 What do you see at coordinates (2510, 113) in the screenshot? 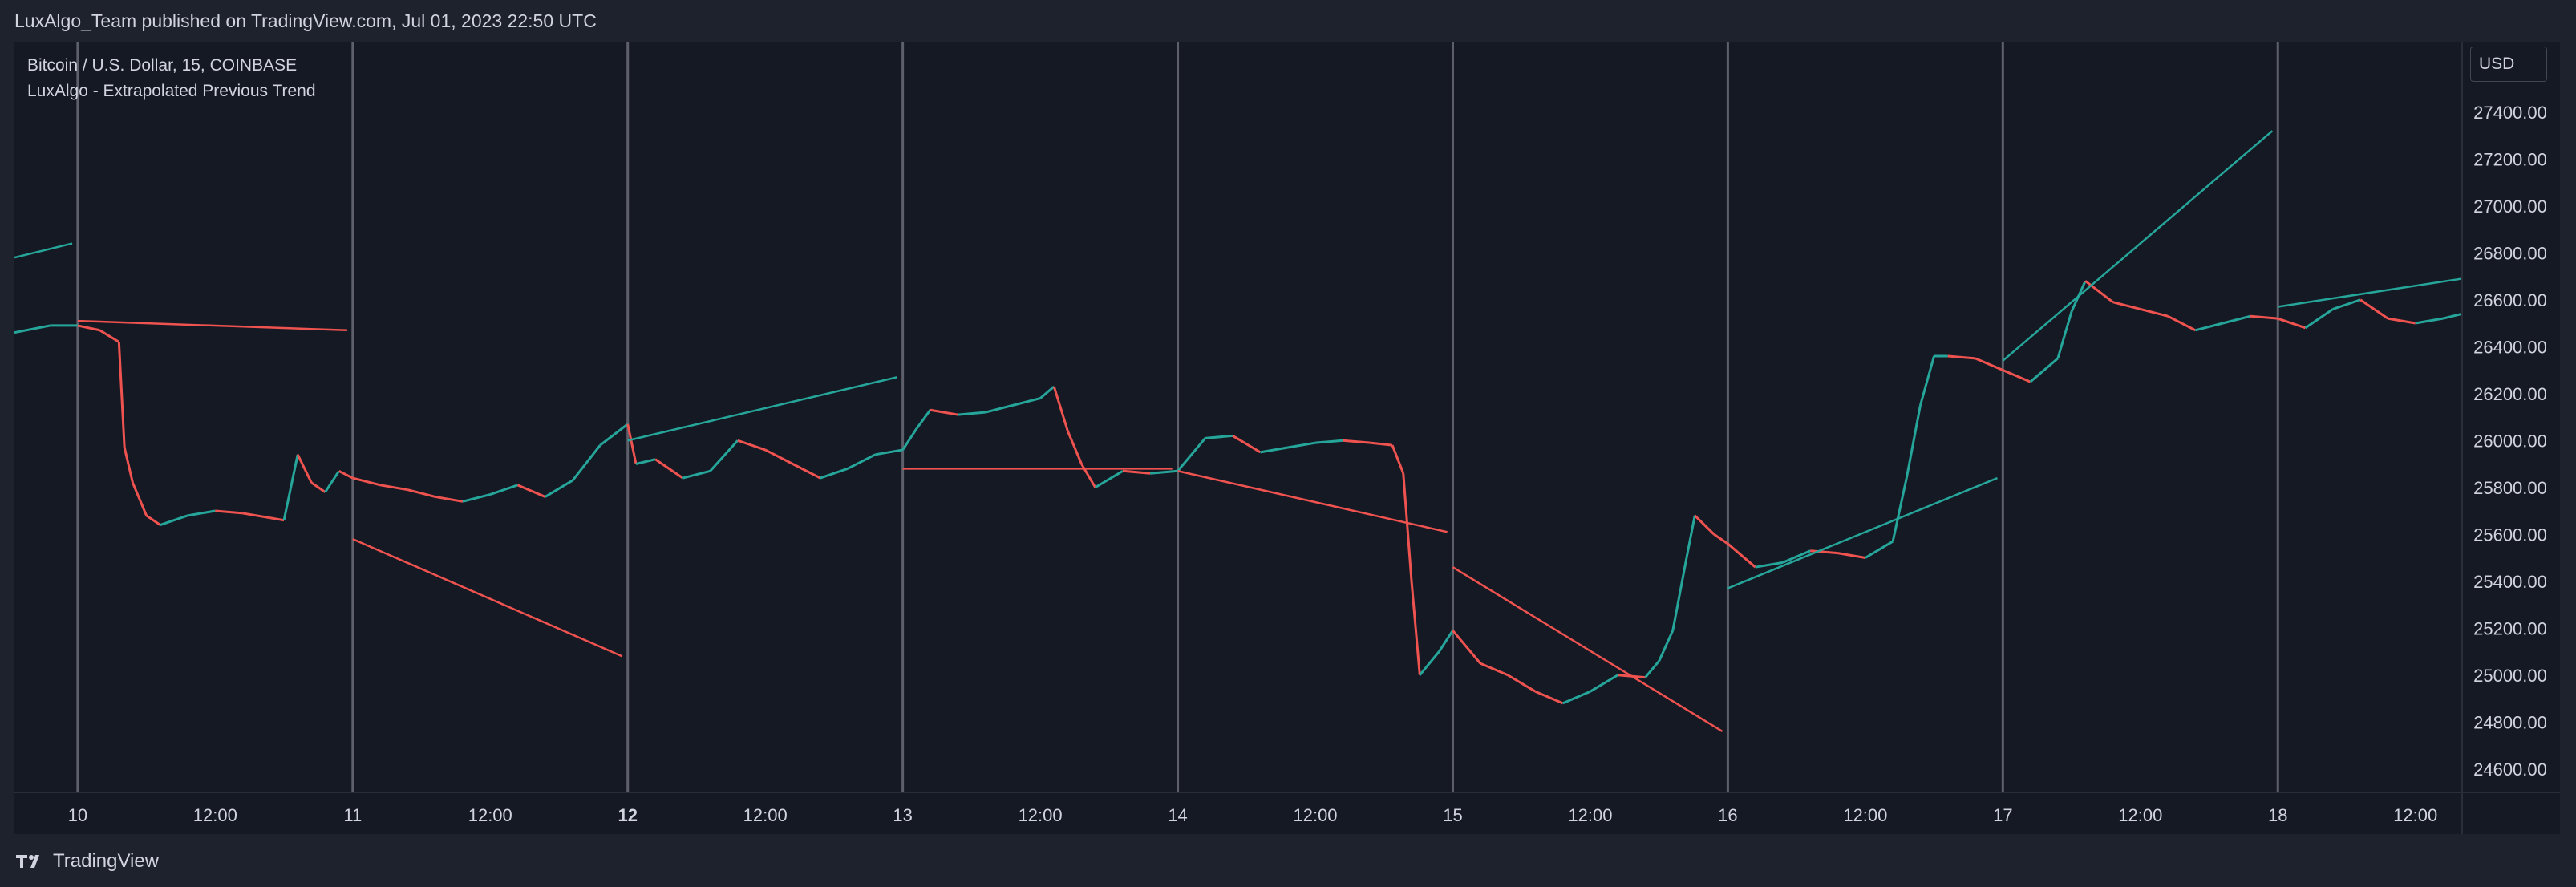
I see `price-tick-label: 27400.00` at bounding box center [2510, 113].